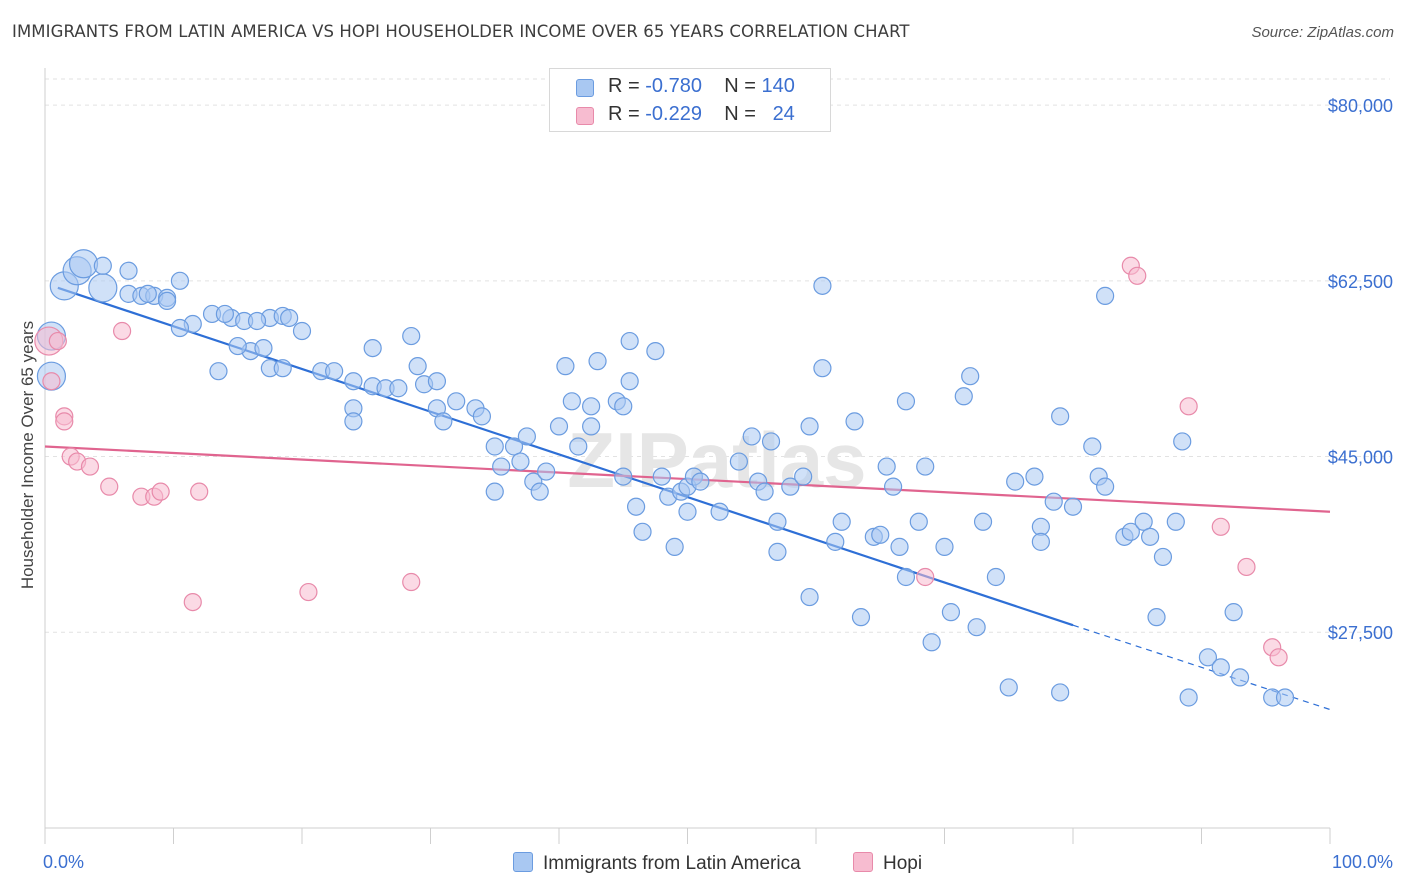  Describe the element at coordinates (523, 862) in the screenshot. I see `bottom-legend-swatch-blue` at that location.